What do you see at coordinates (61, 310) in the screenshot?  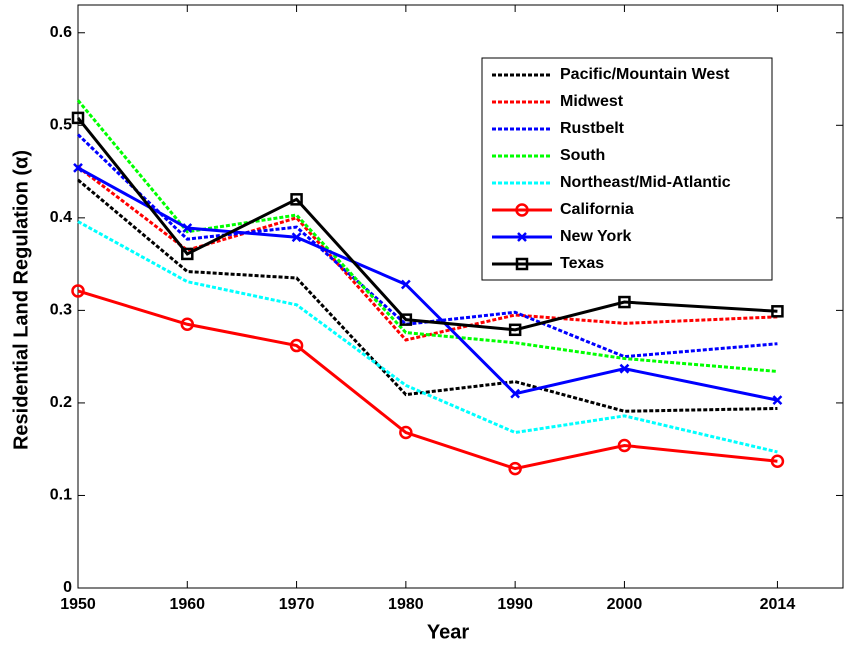 I see `y-tick-label: 0.3` at bounding box center [61, 310].